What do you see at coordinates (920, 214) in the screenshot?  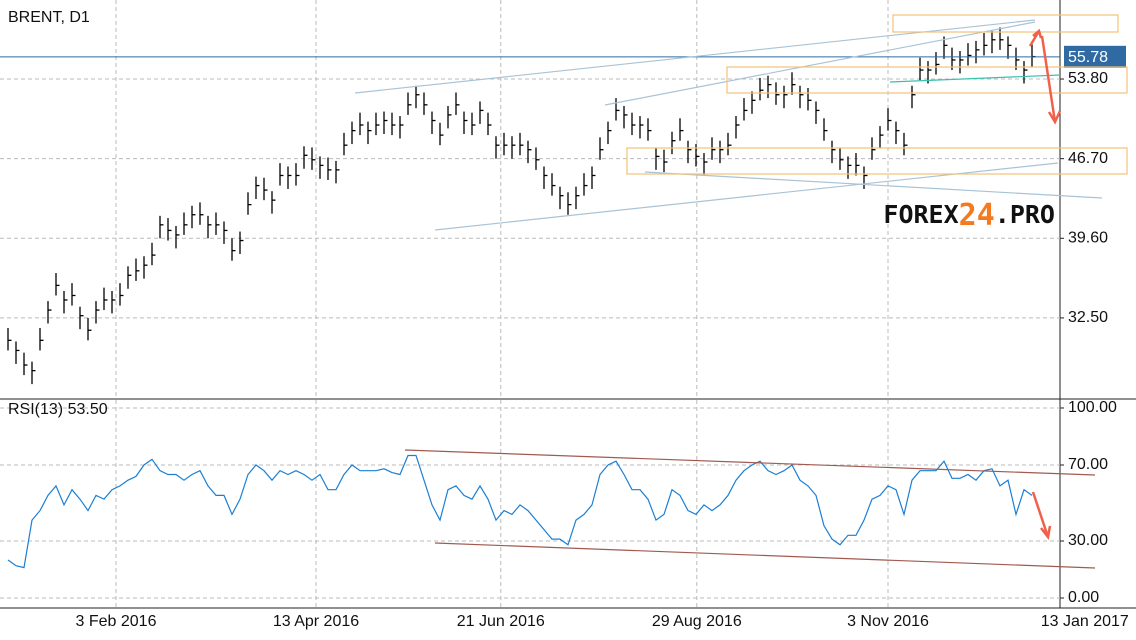 I see `watermark-part: FOREX` at bounding box center [920, 214].